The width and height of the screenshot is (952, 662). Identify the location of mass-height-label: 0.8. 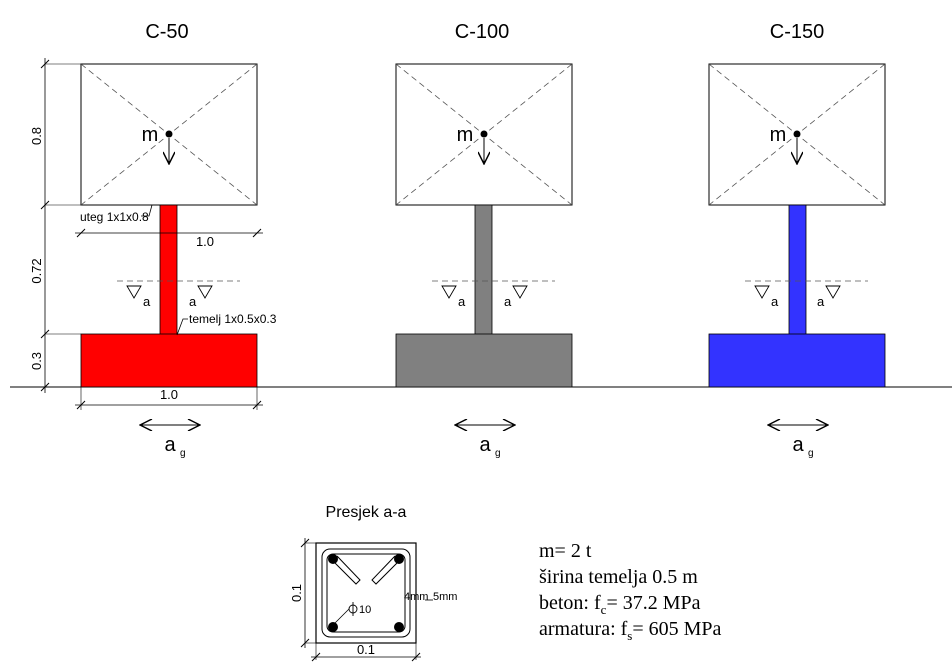
(36, 136).